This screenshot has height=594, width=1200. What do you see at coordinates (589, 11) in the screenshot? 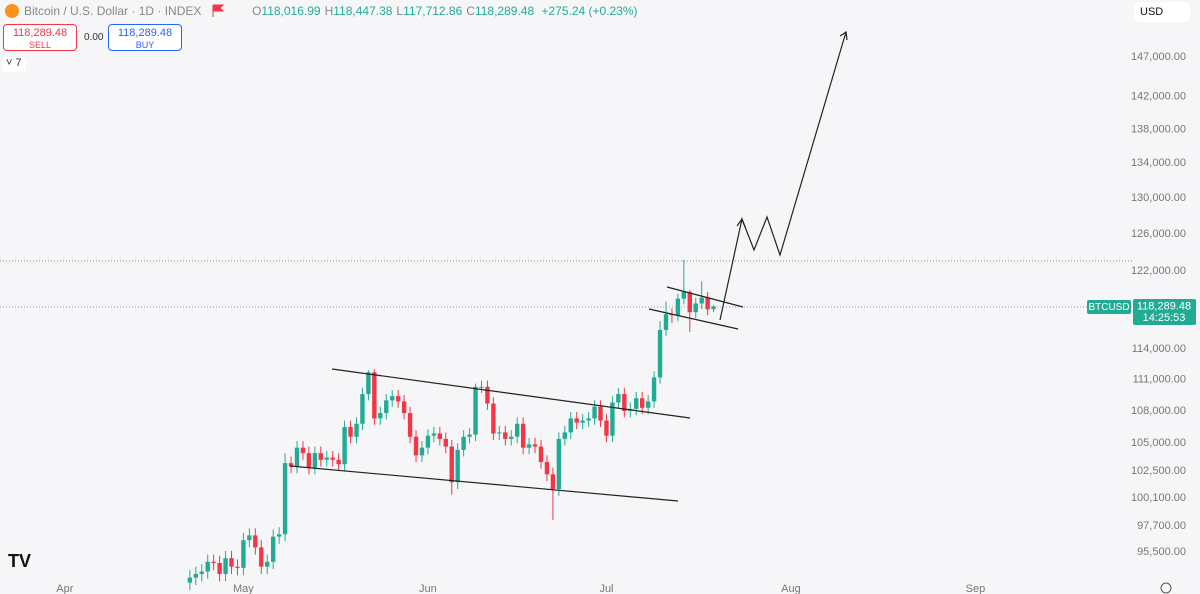
I see `change: +275.24 (+0.23%)` at bounding box center [589, 11].